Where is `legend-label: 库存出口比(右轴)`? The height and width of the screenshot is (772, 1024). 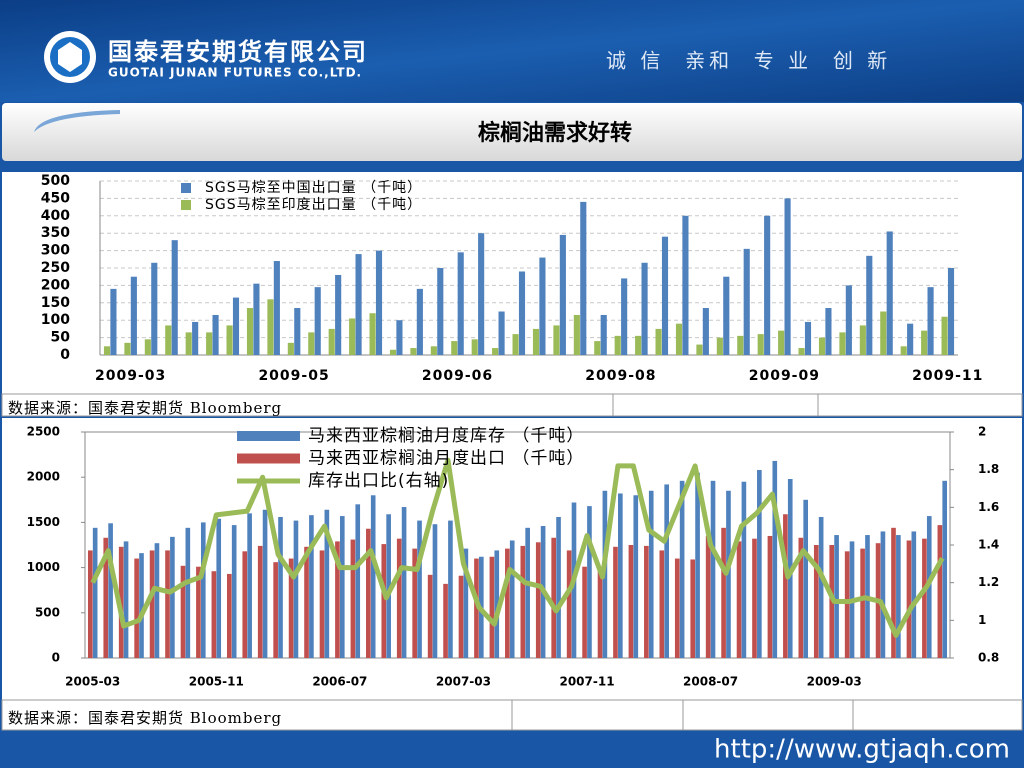
legend-label: 库存出口比(右轴) is located at coordinates (378, 481).